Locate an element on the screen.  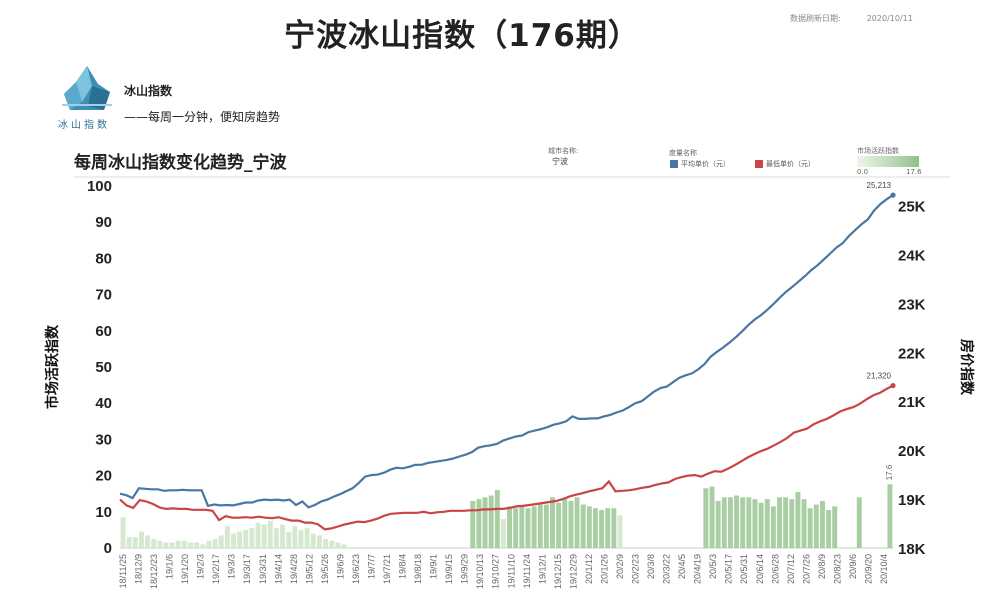
x-tick-label: 19/7/7 is located at coordinates (371, 566).